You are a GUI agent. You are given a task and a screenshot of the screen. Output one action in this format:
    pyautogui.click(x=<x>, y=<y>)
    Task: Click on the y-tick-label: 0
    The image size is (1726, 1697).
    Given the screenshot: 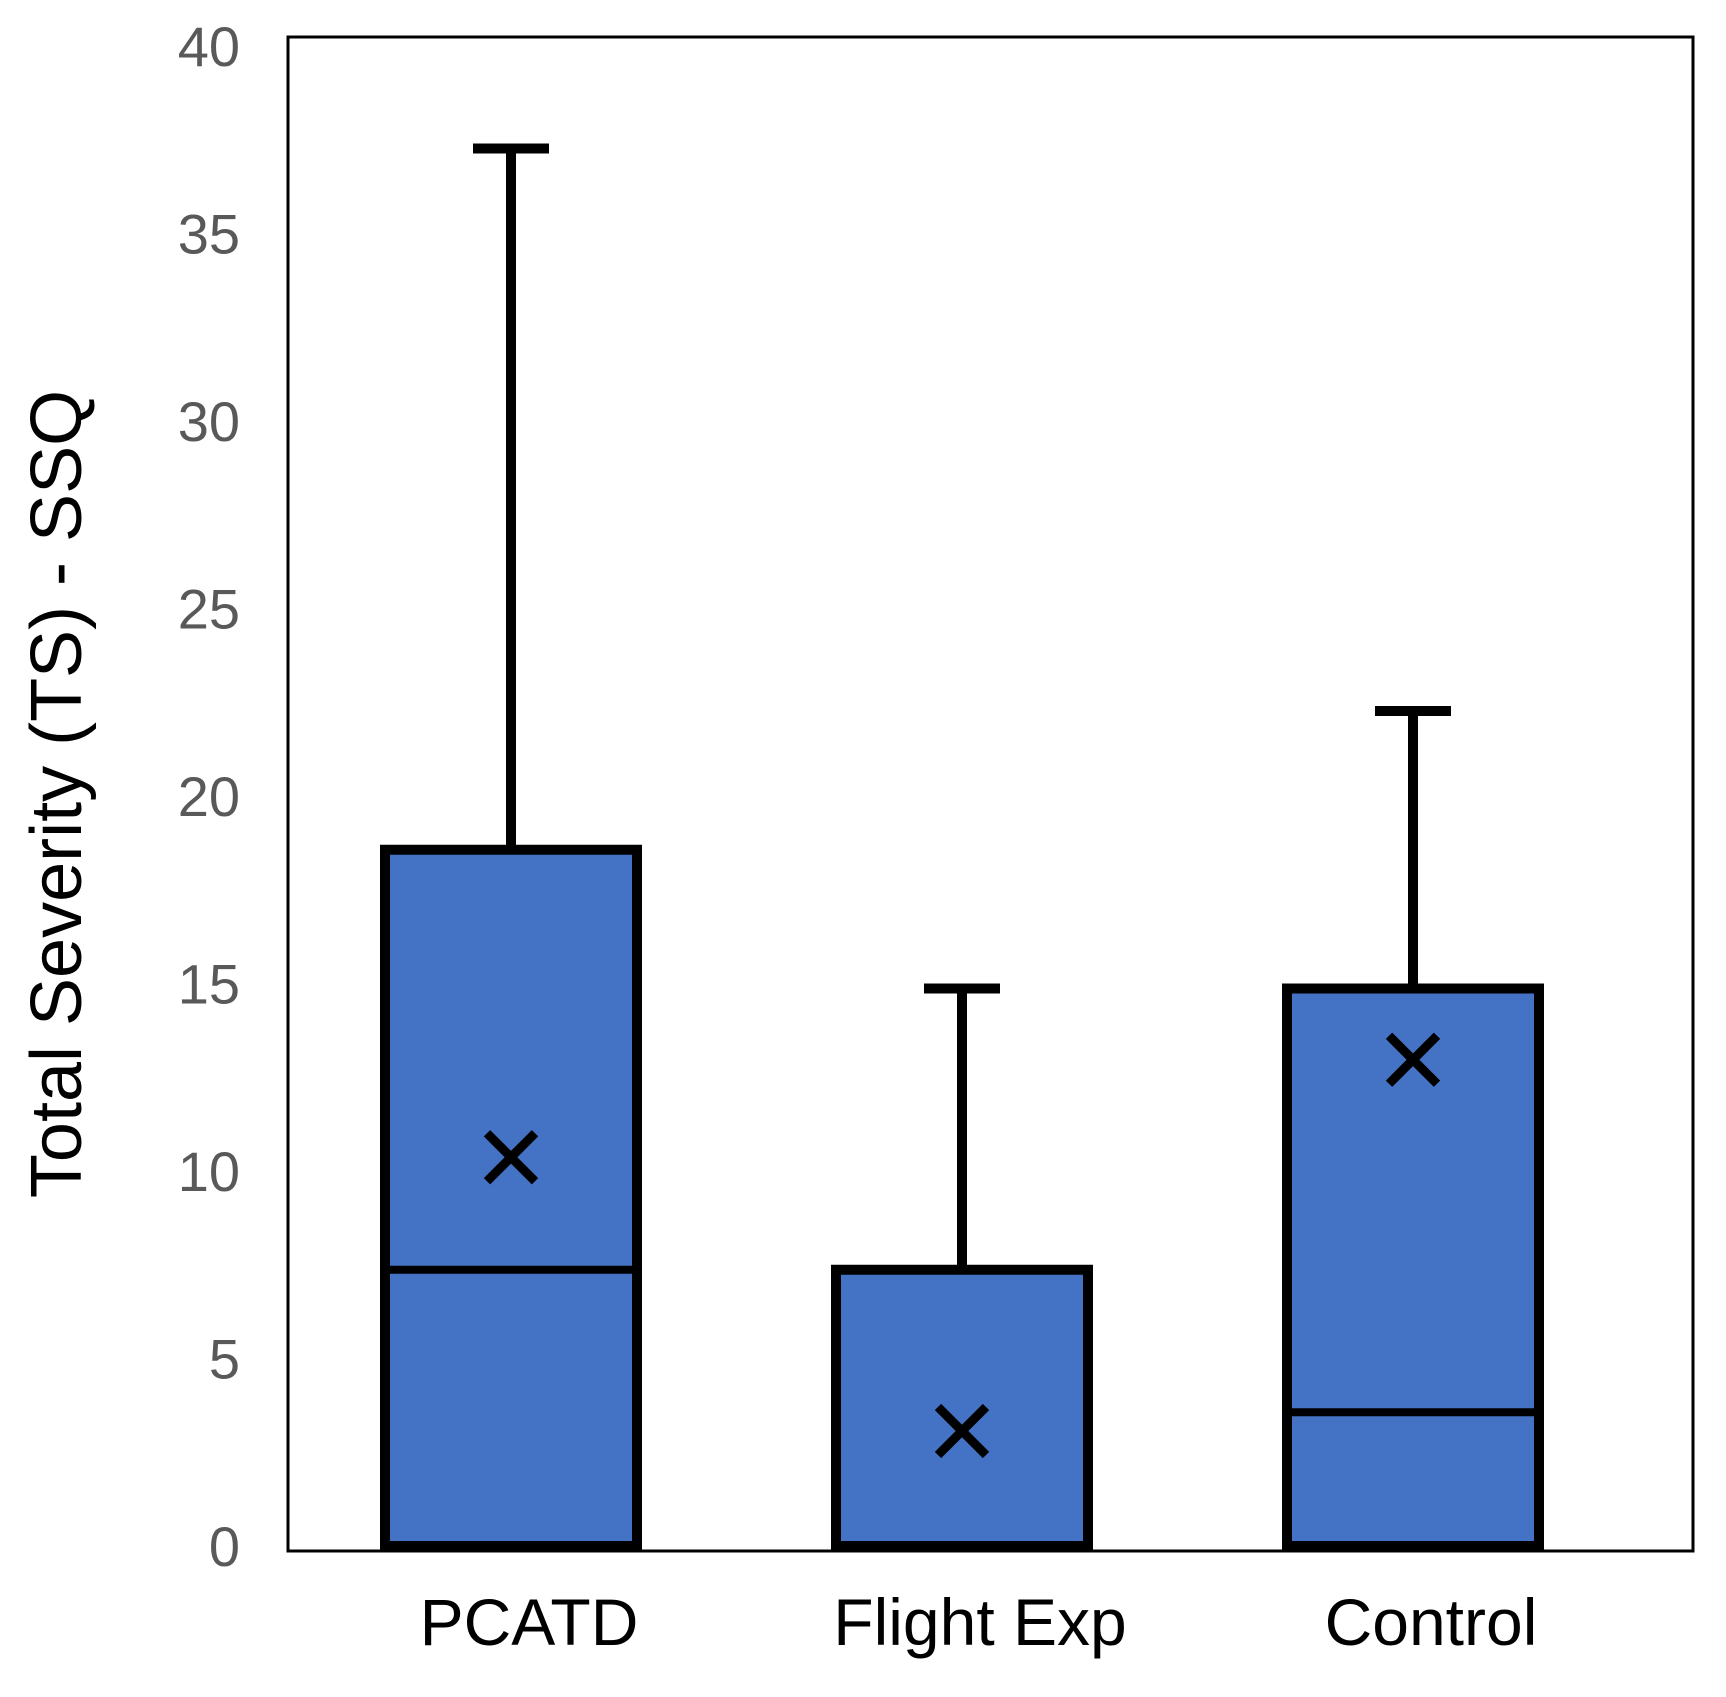 What is the action you would take?
    pyautogui.click(x=224, y=1546)
    